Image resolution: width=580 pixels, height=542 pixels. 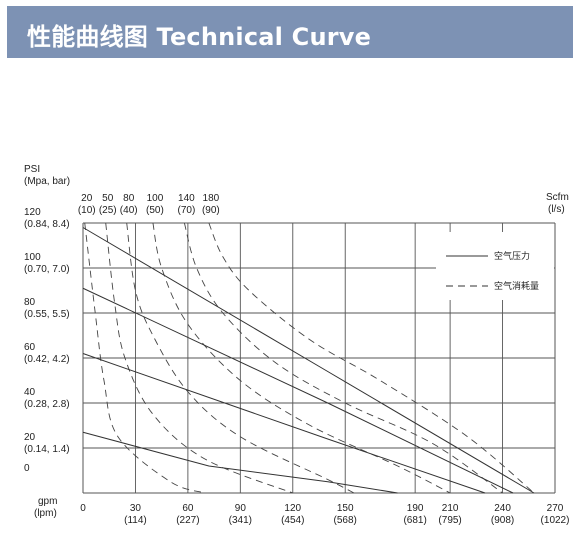 What do you see at coordinates (45, 513) in the screenshot?
I see `x-axis-unit-label: (lpm)` at bounding box center [45, 513].